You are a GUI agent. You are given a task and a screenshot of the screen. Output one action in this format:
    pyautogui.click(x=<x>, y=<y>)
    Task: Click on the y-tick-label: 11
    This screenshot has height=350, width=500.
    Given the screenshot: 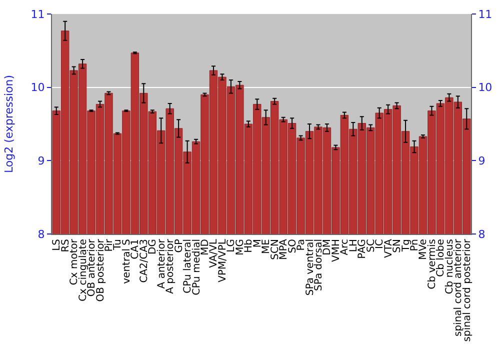 What is the action you would take?
    pyautogui.click(x=37, y=14)
    